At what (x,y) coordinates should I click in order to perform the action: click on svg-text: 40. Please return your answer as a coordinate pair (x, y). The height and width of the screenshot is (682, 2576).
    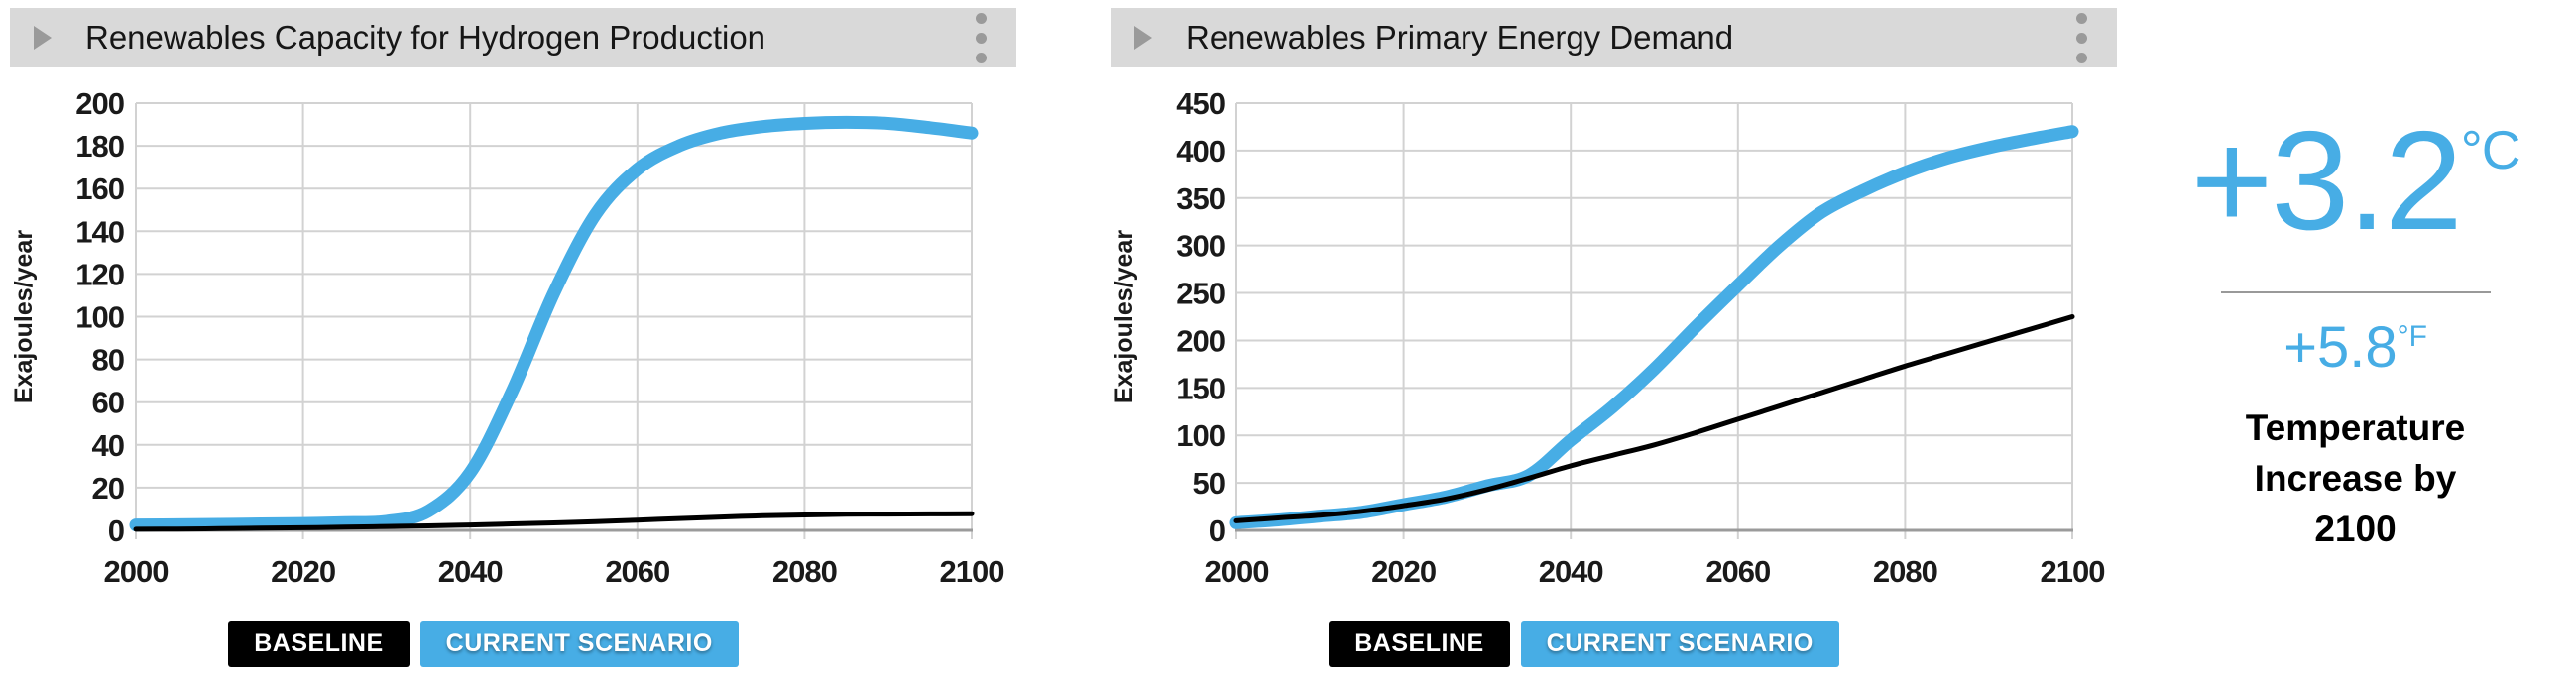
    Looking at the image, I should click on (108, 445).